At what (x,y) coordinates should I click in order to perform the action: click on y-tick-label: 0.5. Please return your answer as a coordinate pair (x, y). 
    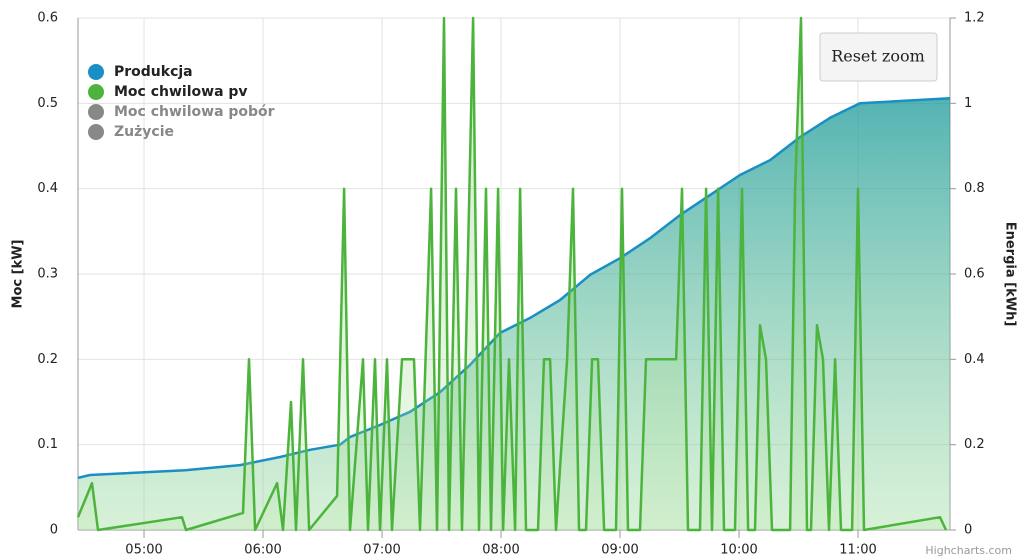
    Looking at the image, I should click on (47, 103).